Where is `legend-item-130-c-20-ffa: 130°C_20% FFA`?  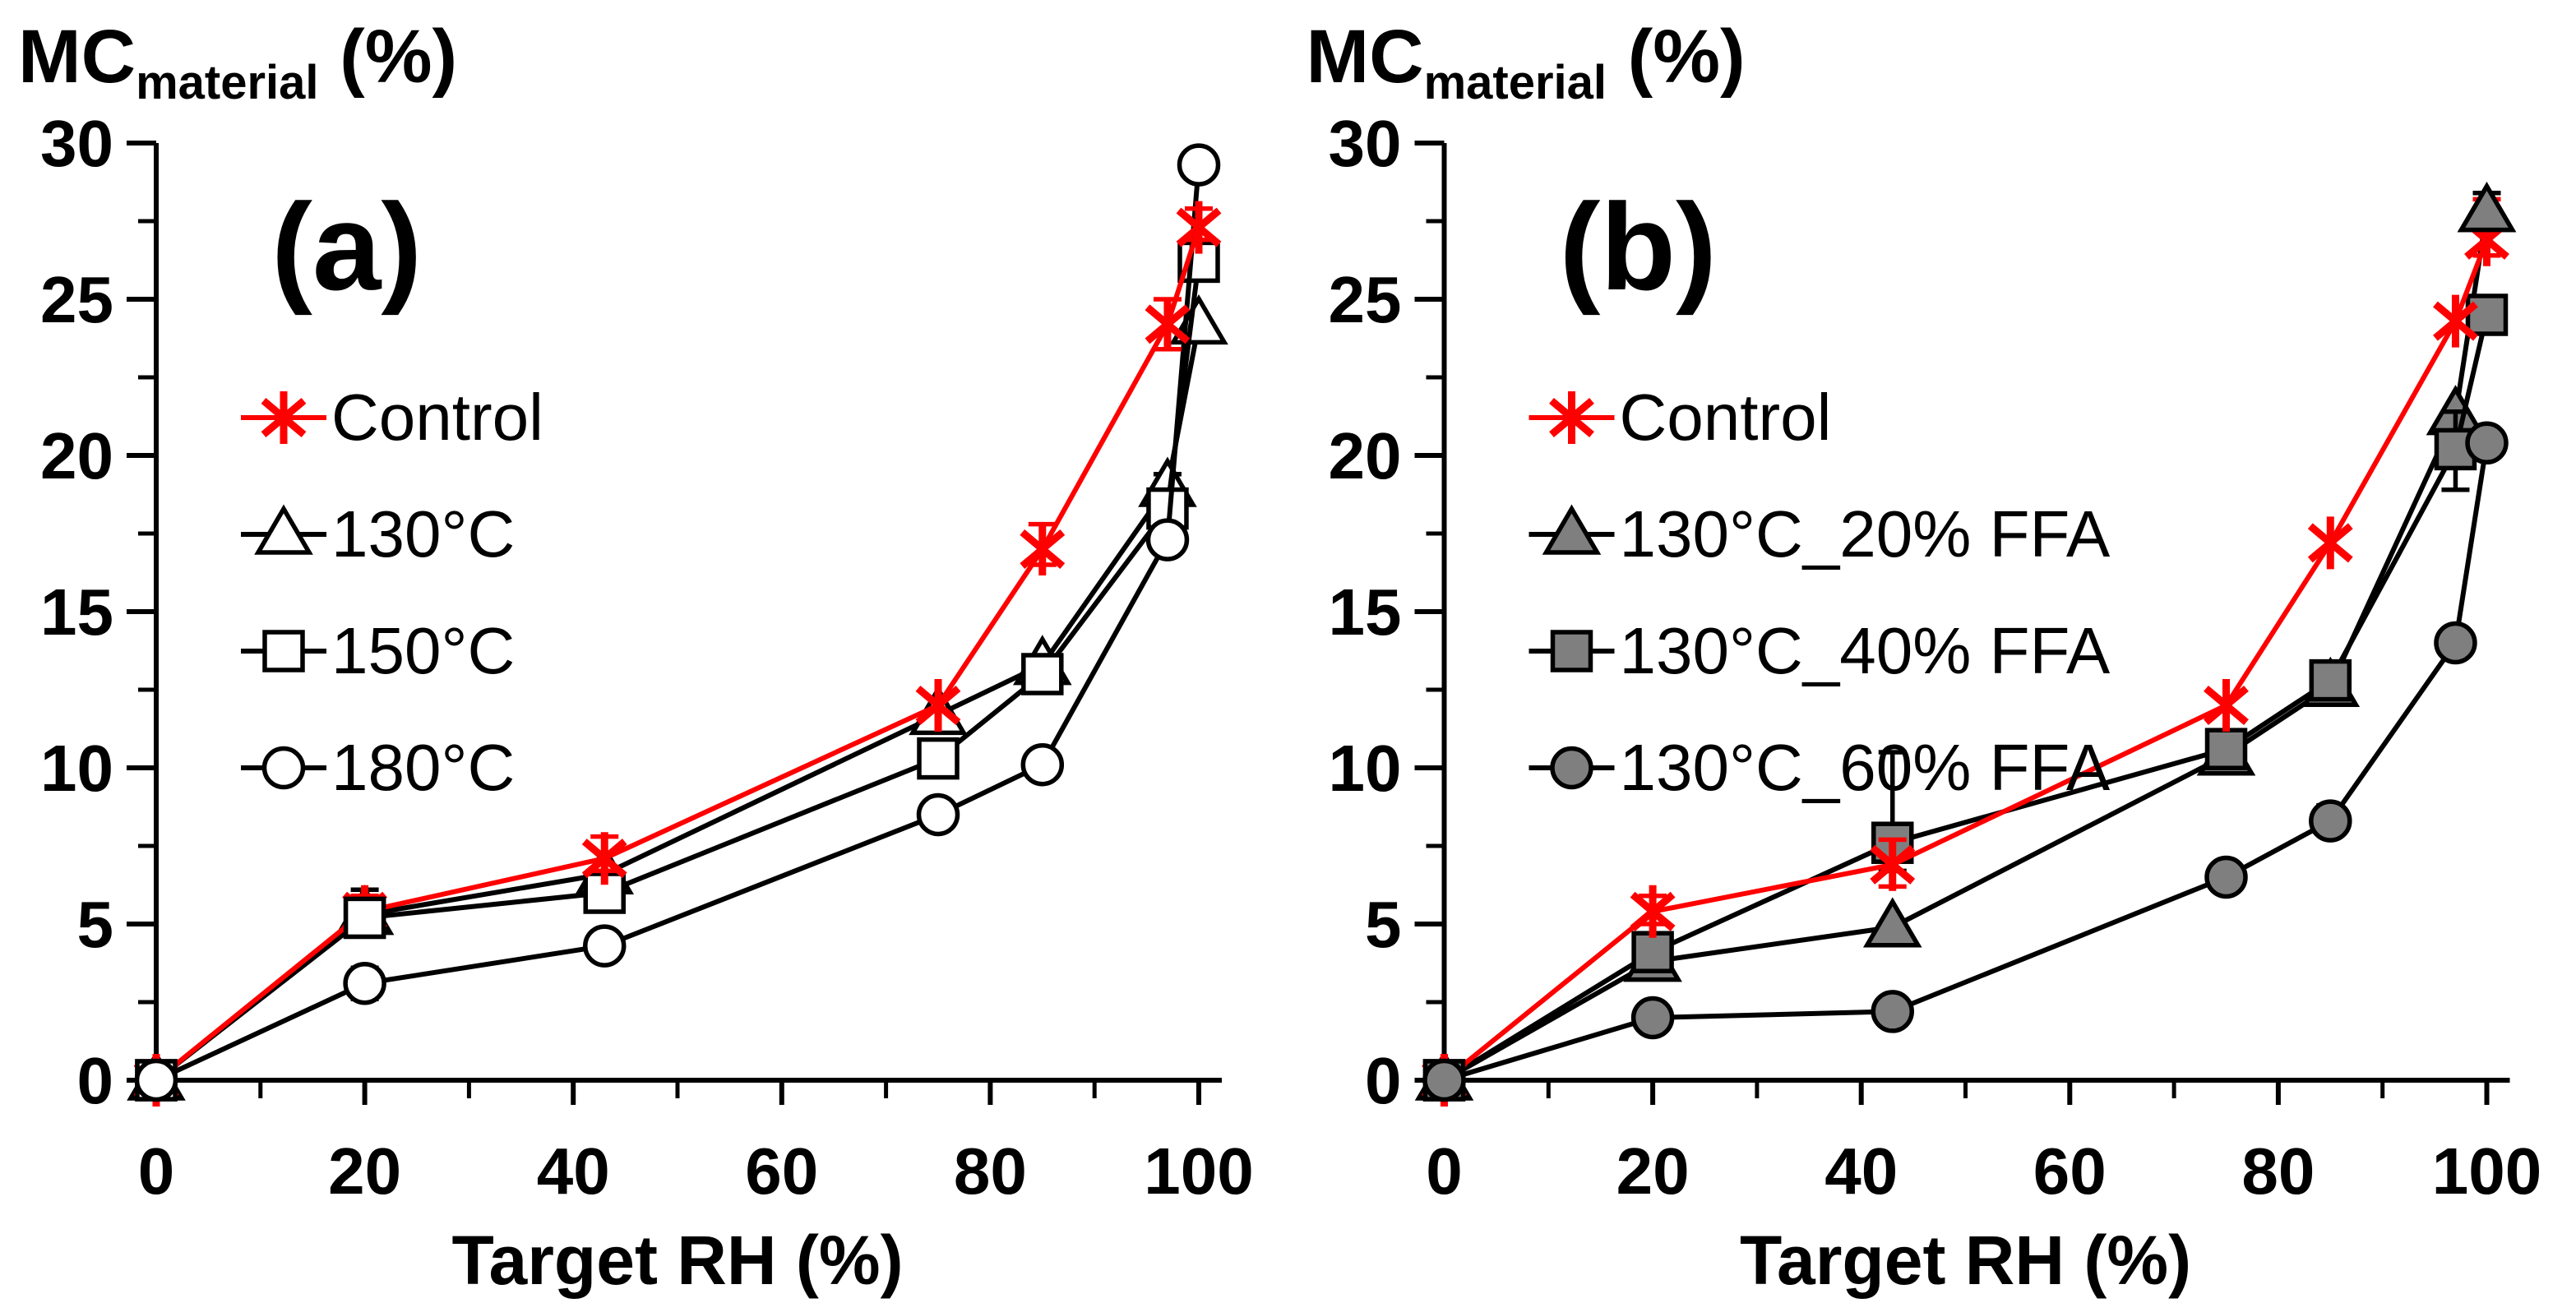 legend-item-130-c-20-ffa: 130°C_20% FFA is located at coordinates (1819, 534).